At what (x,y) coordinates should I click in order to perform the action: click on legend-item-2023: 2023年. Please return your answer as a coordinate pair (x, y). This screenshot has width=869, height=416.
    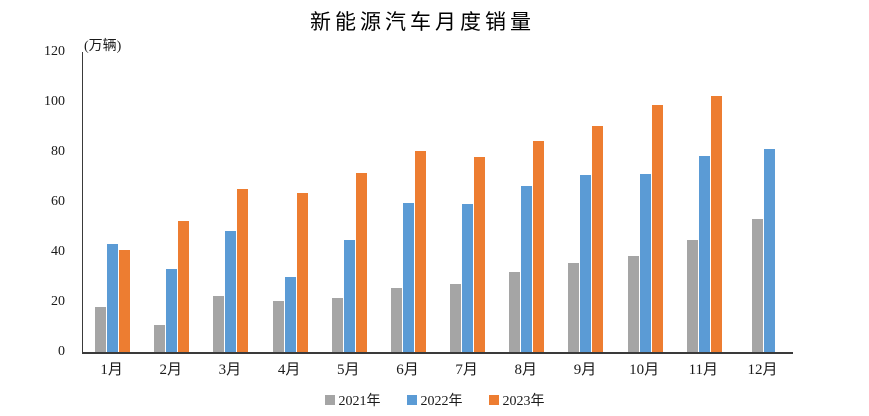
    Looking at the image, I should click on (516, 400).